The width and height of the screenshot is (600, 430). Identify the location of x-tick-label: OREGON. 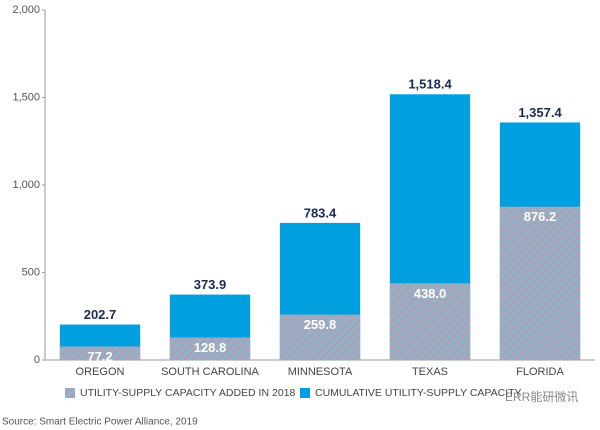
(100, 372).